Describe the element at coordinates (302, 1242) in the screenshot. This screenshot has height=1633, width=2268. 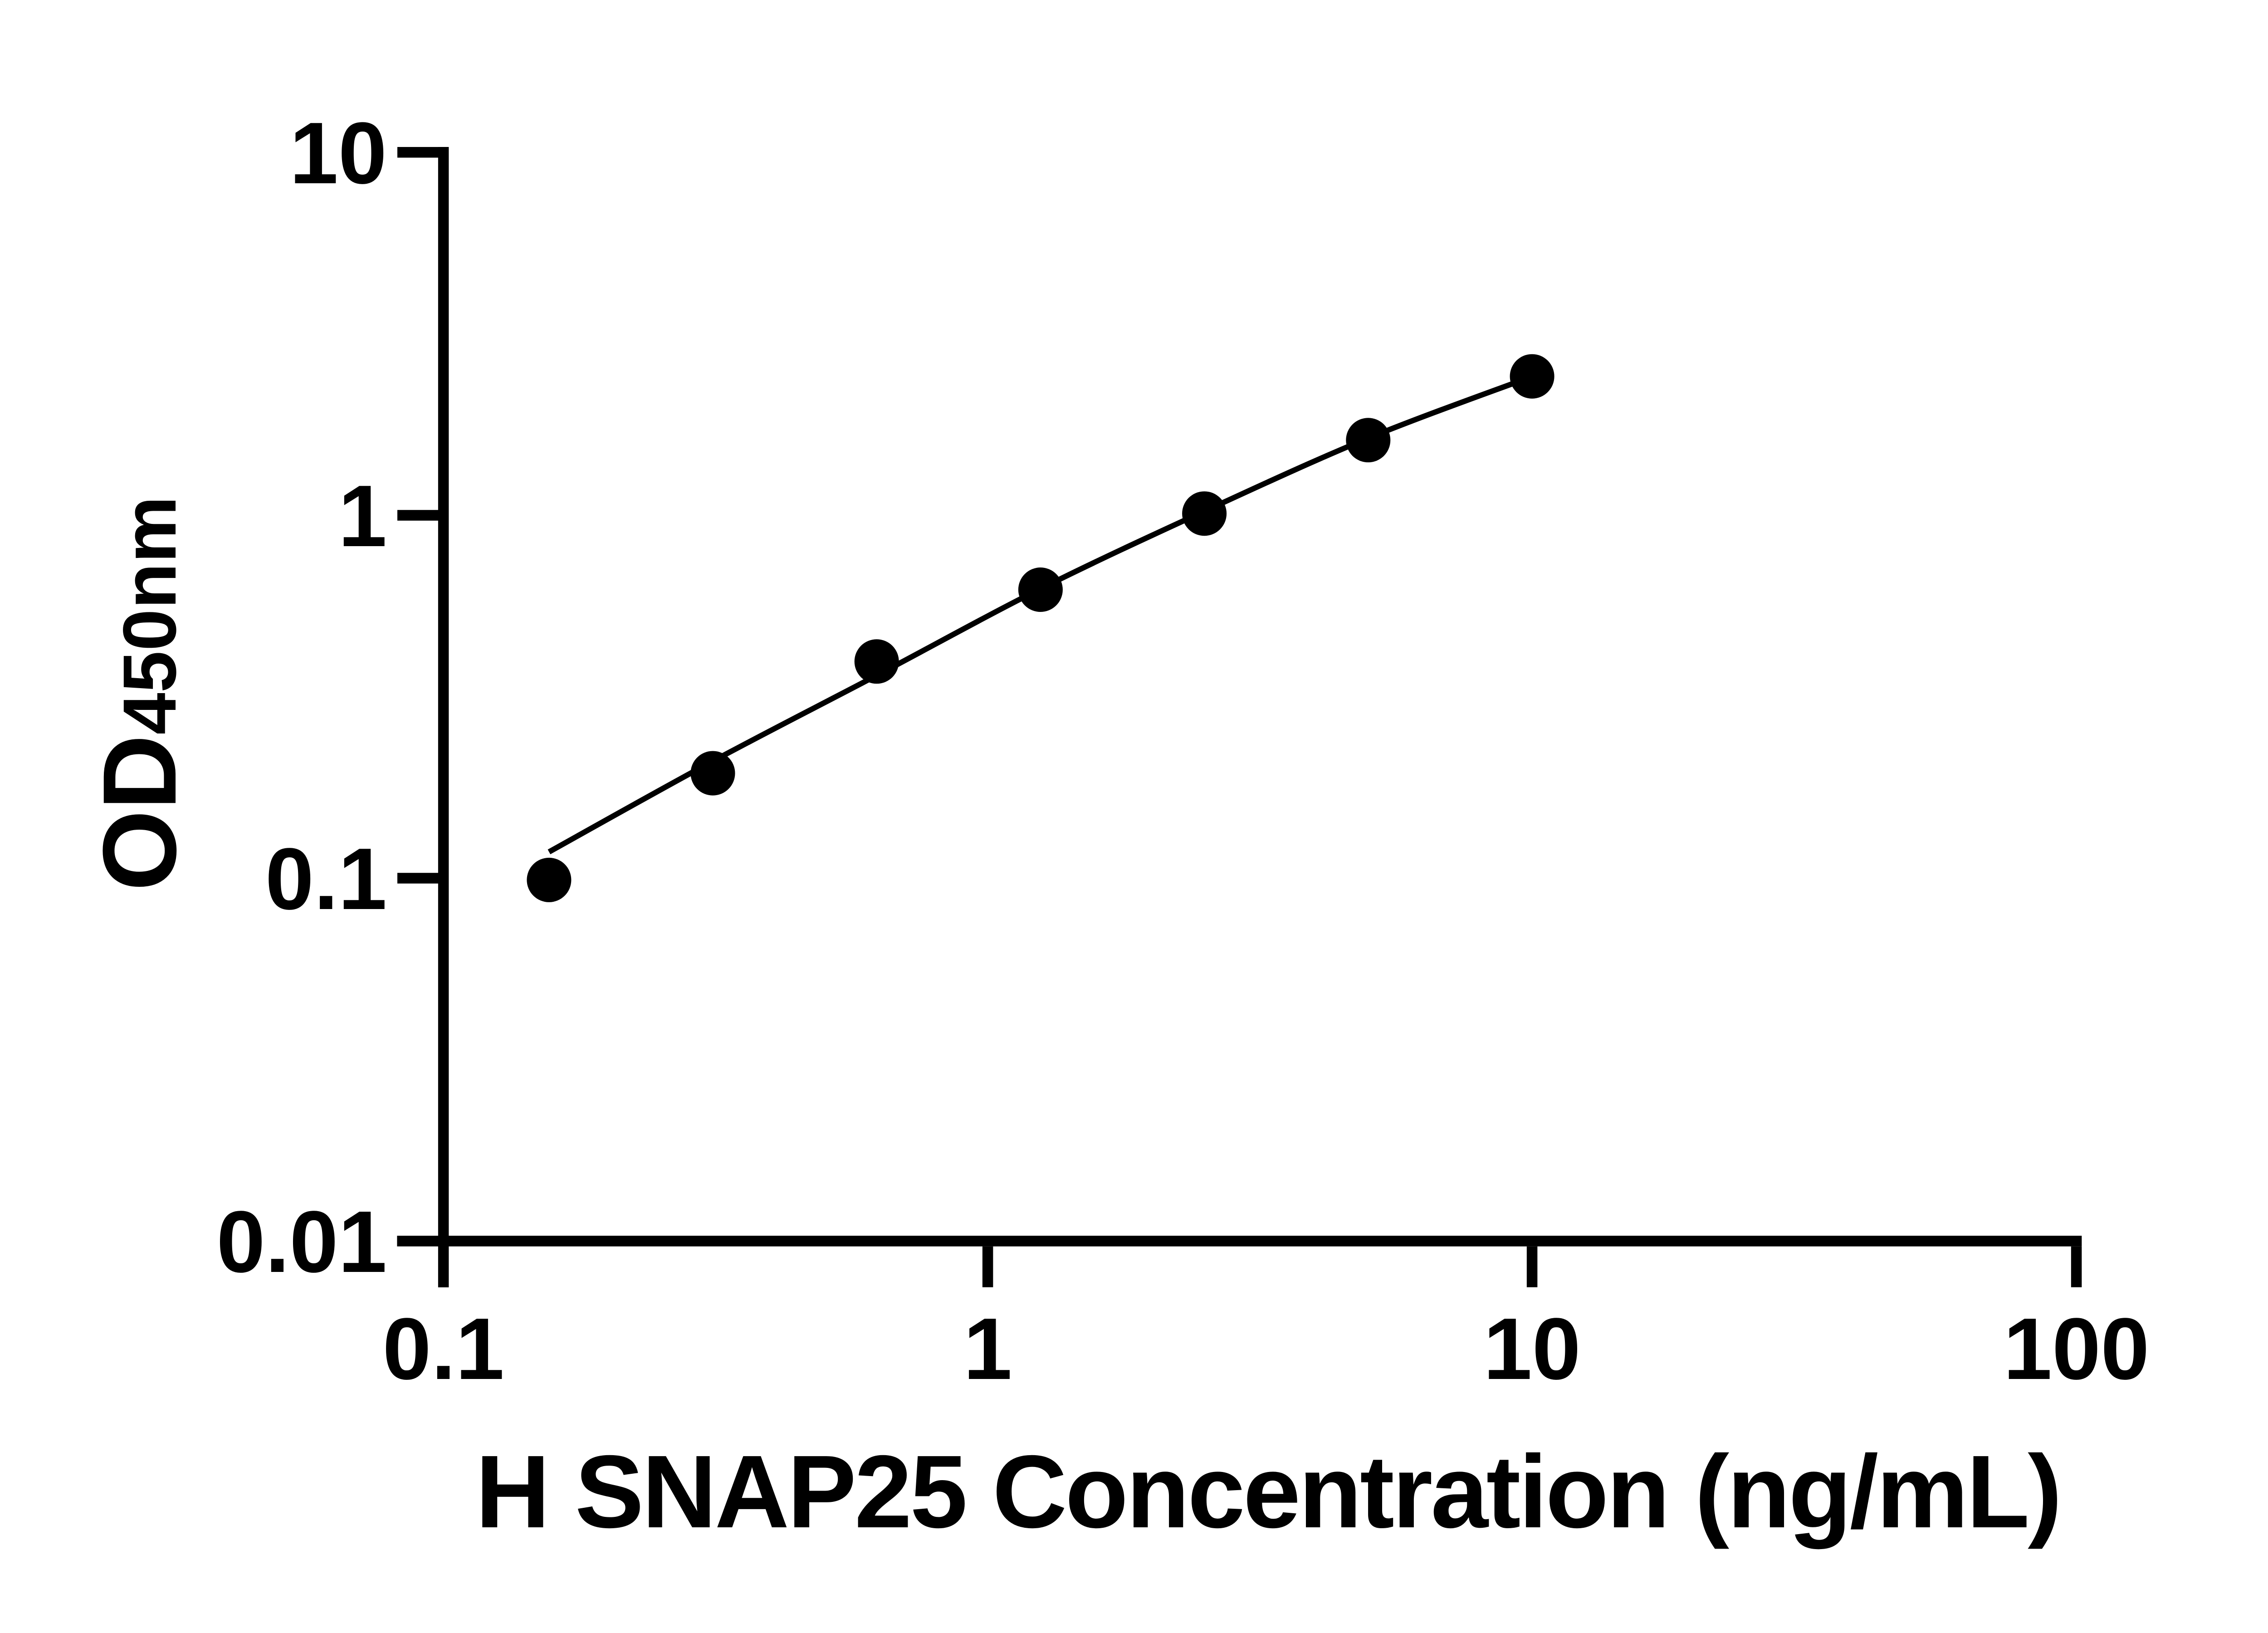
I see `svg-text: 0.01` at that location.